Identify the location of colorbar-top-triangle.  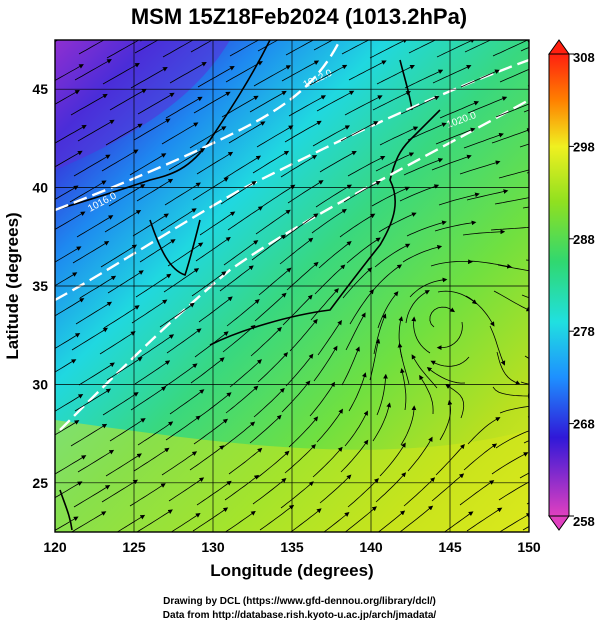
(559, 47).